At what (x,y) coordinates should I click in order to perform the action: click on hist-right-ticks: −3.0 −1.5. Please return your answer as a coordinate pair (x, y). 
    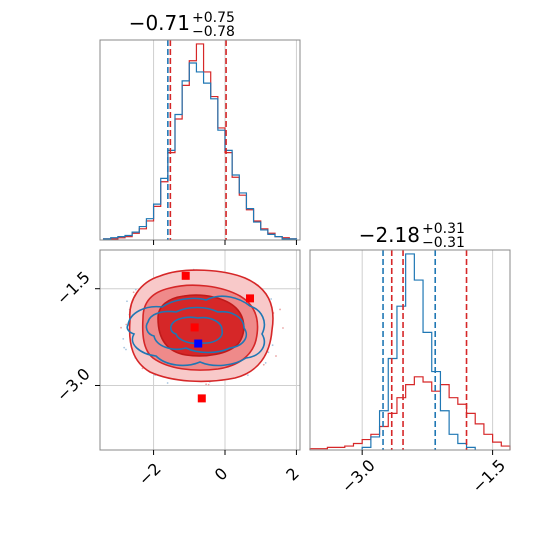
    Looking at the image, I should click on (423, 473).